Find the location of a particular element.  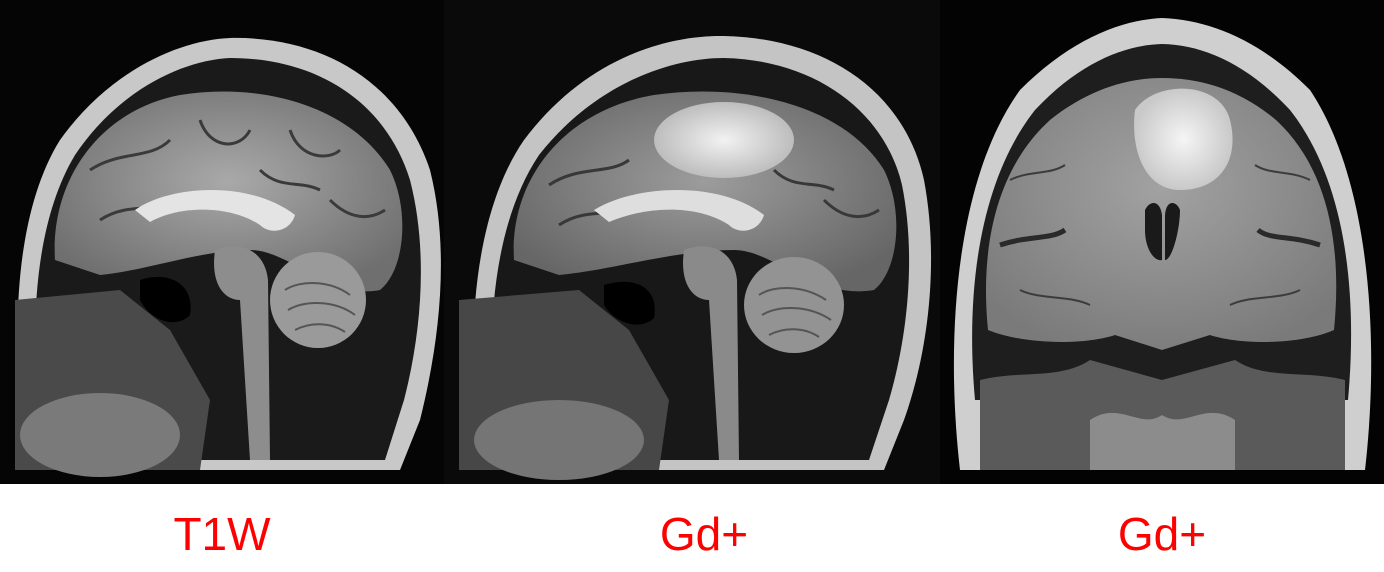

caption-gd-coronal: Gd+ is located at coordinates (1162, 534).